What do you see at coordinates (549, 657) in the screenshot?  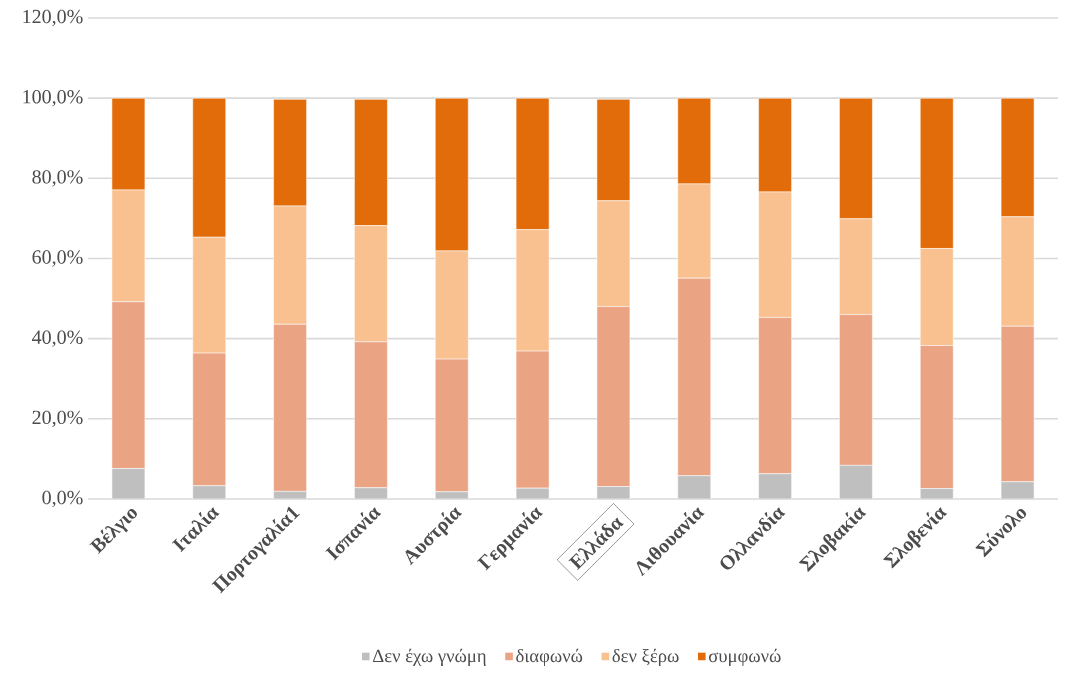 I see `legend-label: διαφωνώ` at bounding box center [549, 657].